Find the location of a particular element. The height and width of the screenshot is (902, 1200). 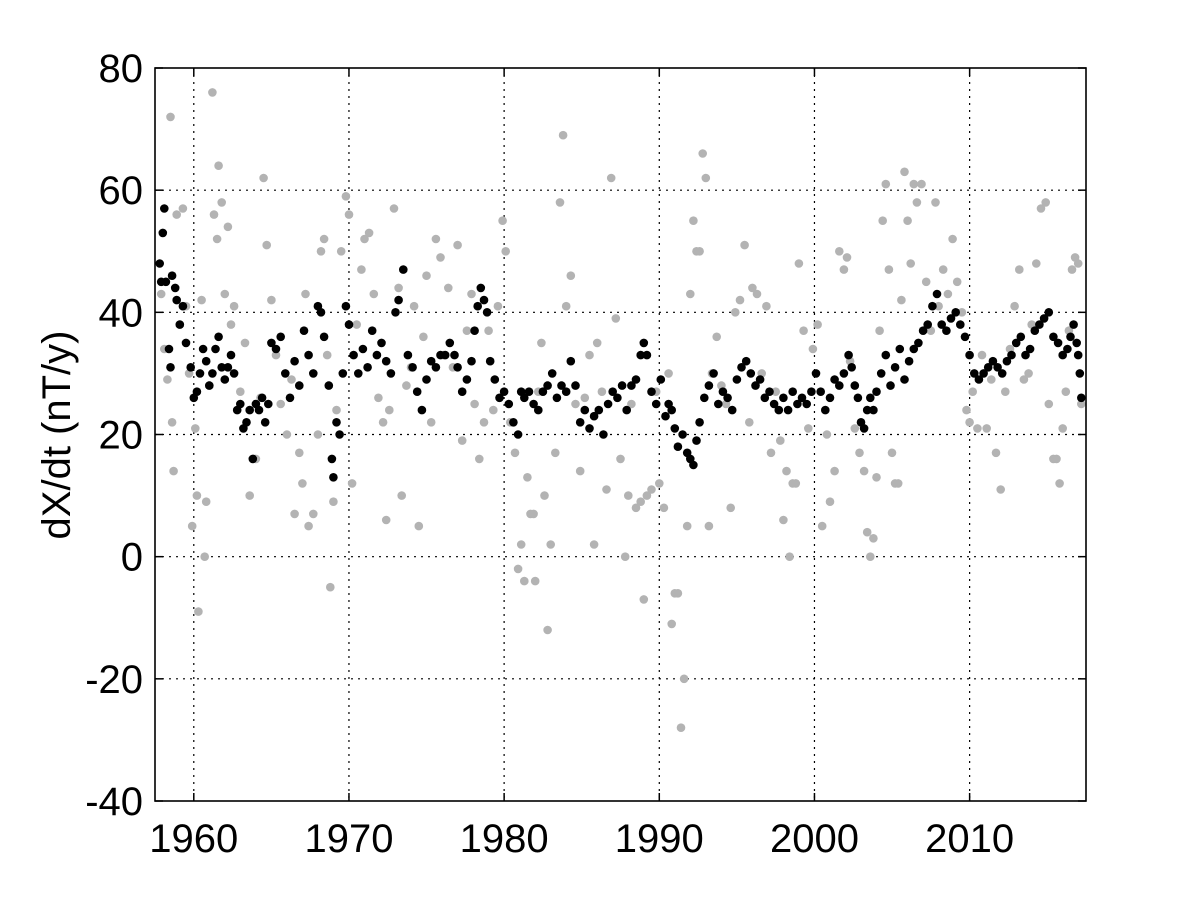

x-tick-label: 1990 is located at coordinates (659, 839).